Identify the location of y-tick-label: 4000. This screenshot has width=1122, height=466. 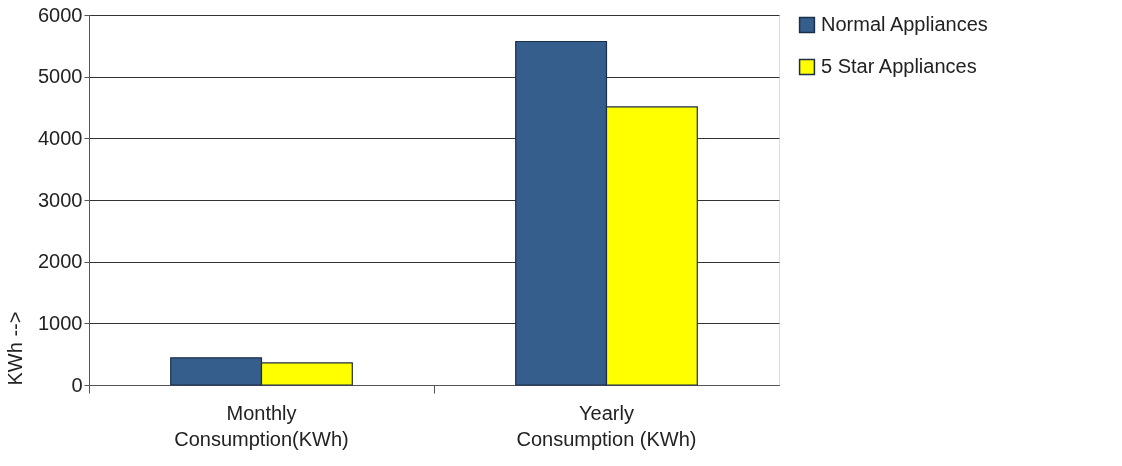
(60, 137).